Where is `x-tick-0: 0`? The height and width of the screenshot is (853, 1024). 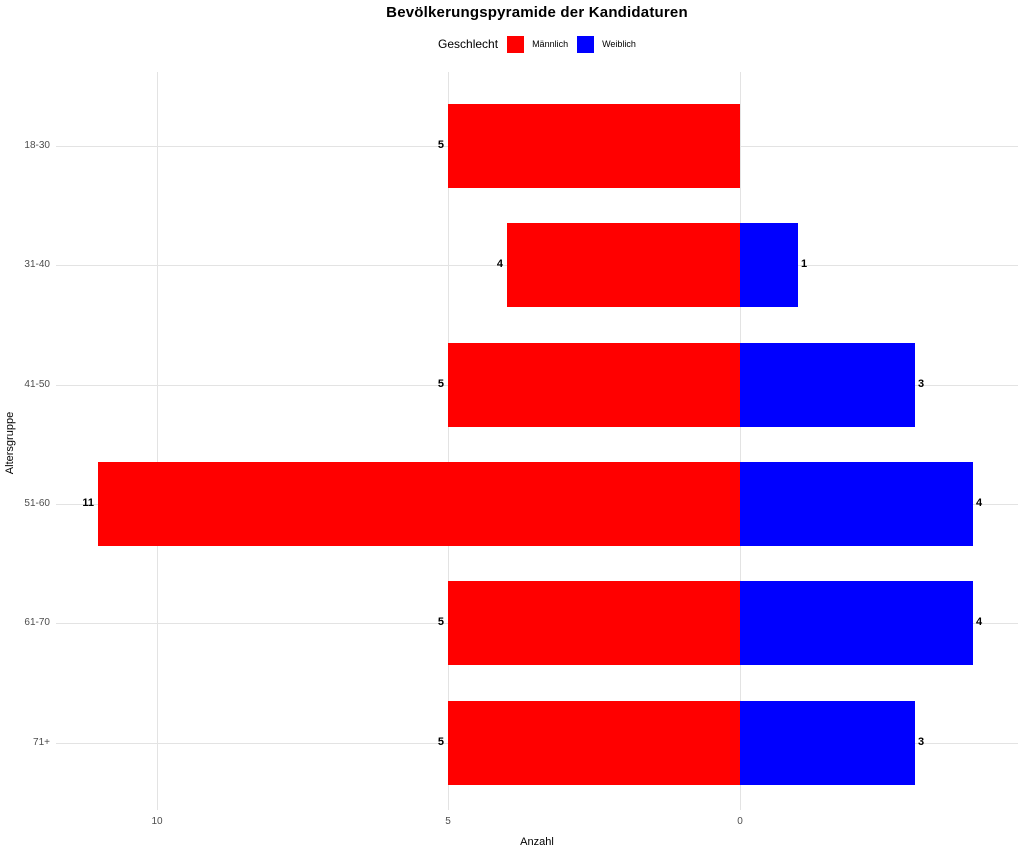 x-tick-0: 0 is located at coordinates (740, 821).